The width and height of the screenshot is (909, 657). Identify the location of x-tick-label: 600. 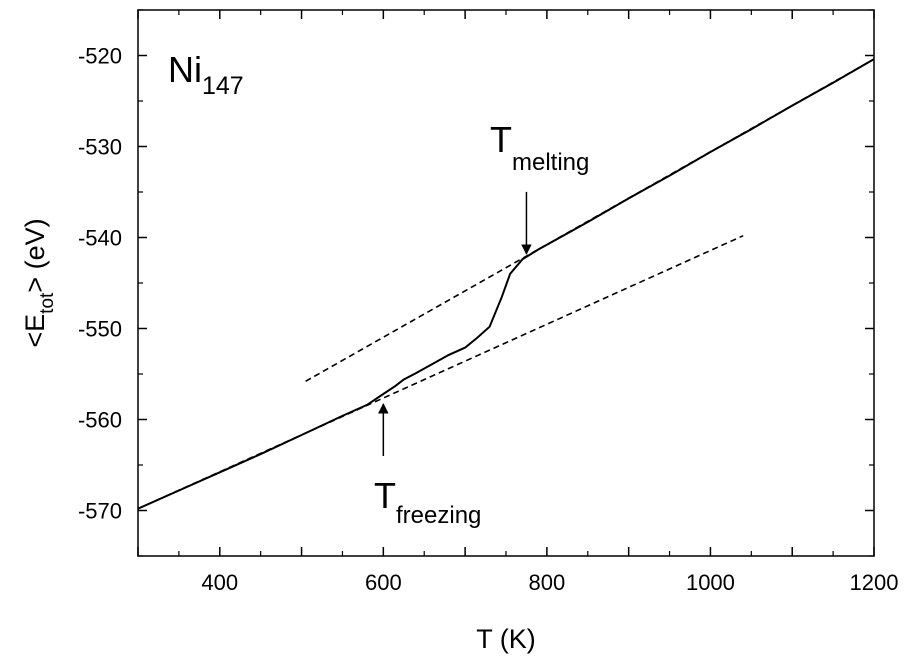
(383, 582).